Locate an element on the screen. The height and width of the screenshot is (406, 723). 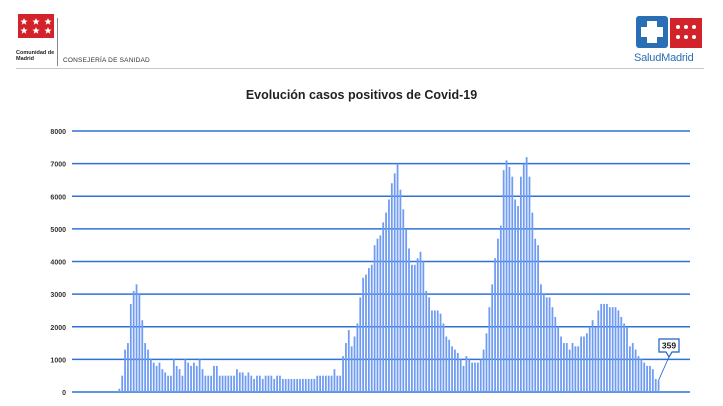
y-tick-label: 7000 is located at coordinates (58, 165).